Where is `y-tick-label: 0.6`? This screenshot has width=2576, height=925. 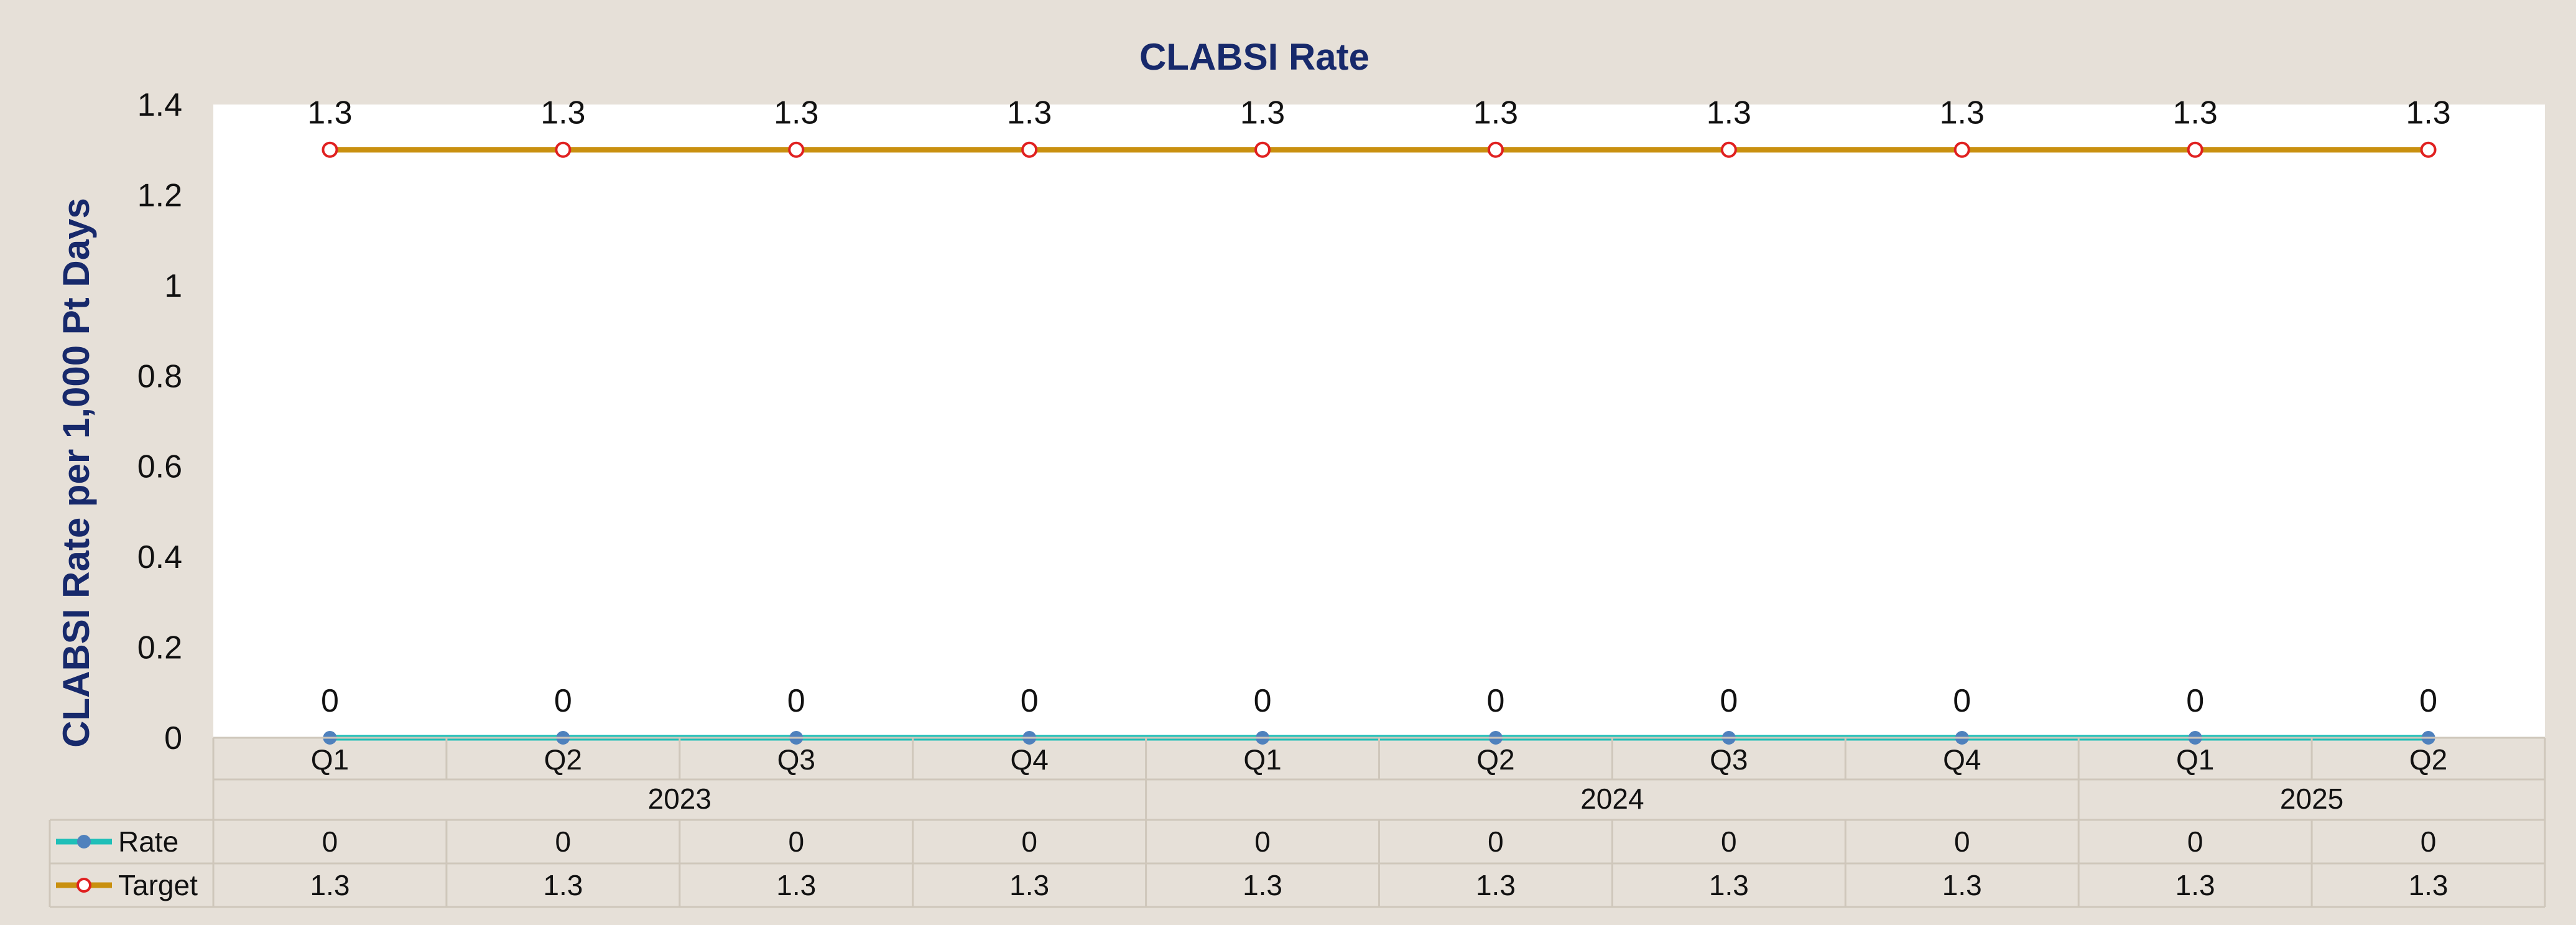 y-tick-label: 0.6 is located at coordinates (160, 467).